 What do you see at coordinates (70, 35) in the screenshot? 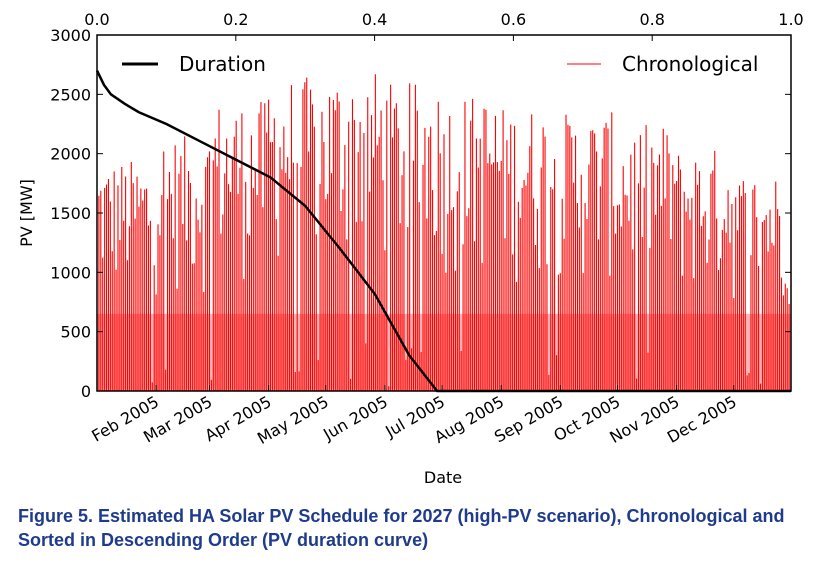
I see `y-tick-label: 3000` at bounding box center [70, 35].